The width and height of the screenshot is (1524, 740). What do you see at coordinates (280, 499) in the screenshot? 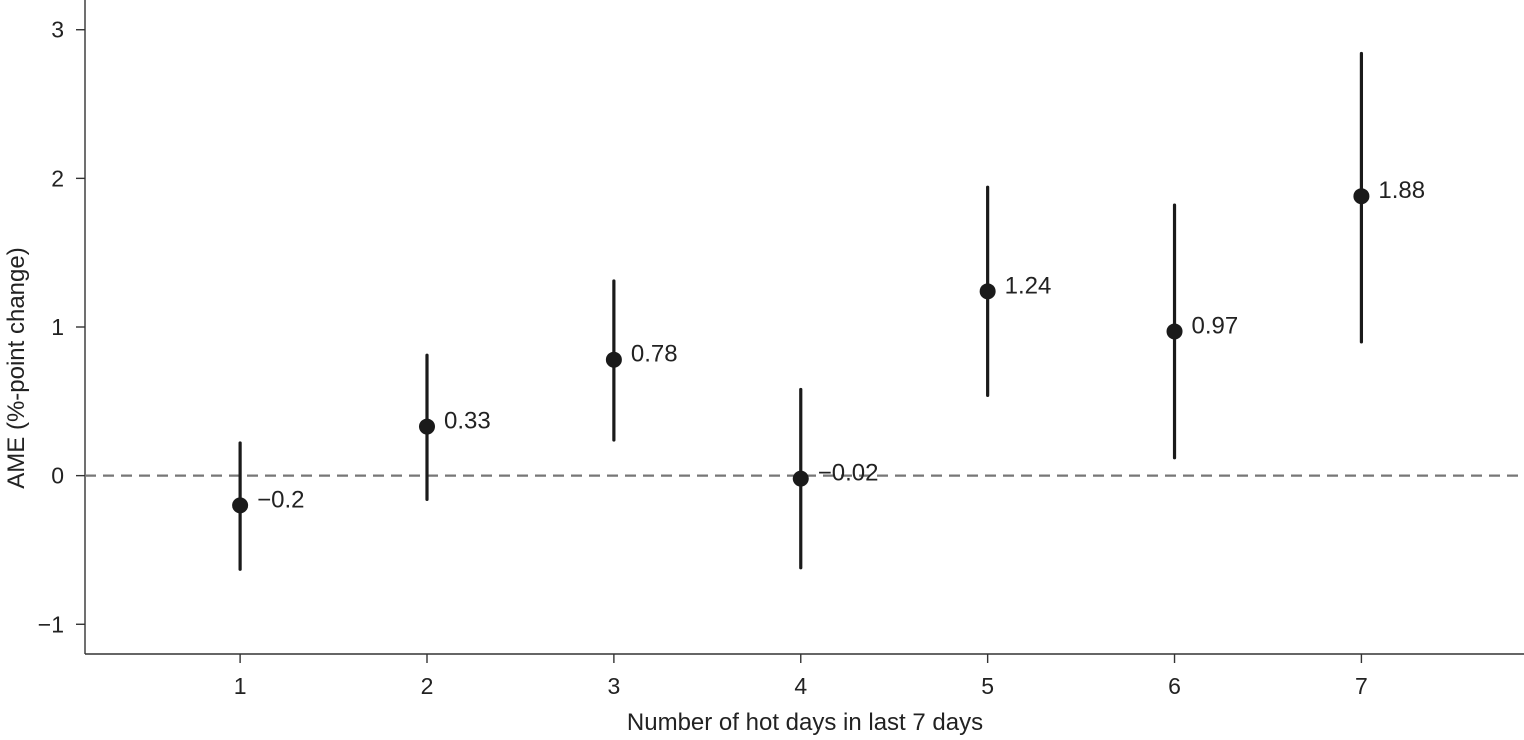
I see `data-label: −0.2` at bounding box center [280, 499].